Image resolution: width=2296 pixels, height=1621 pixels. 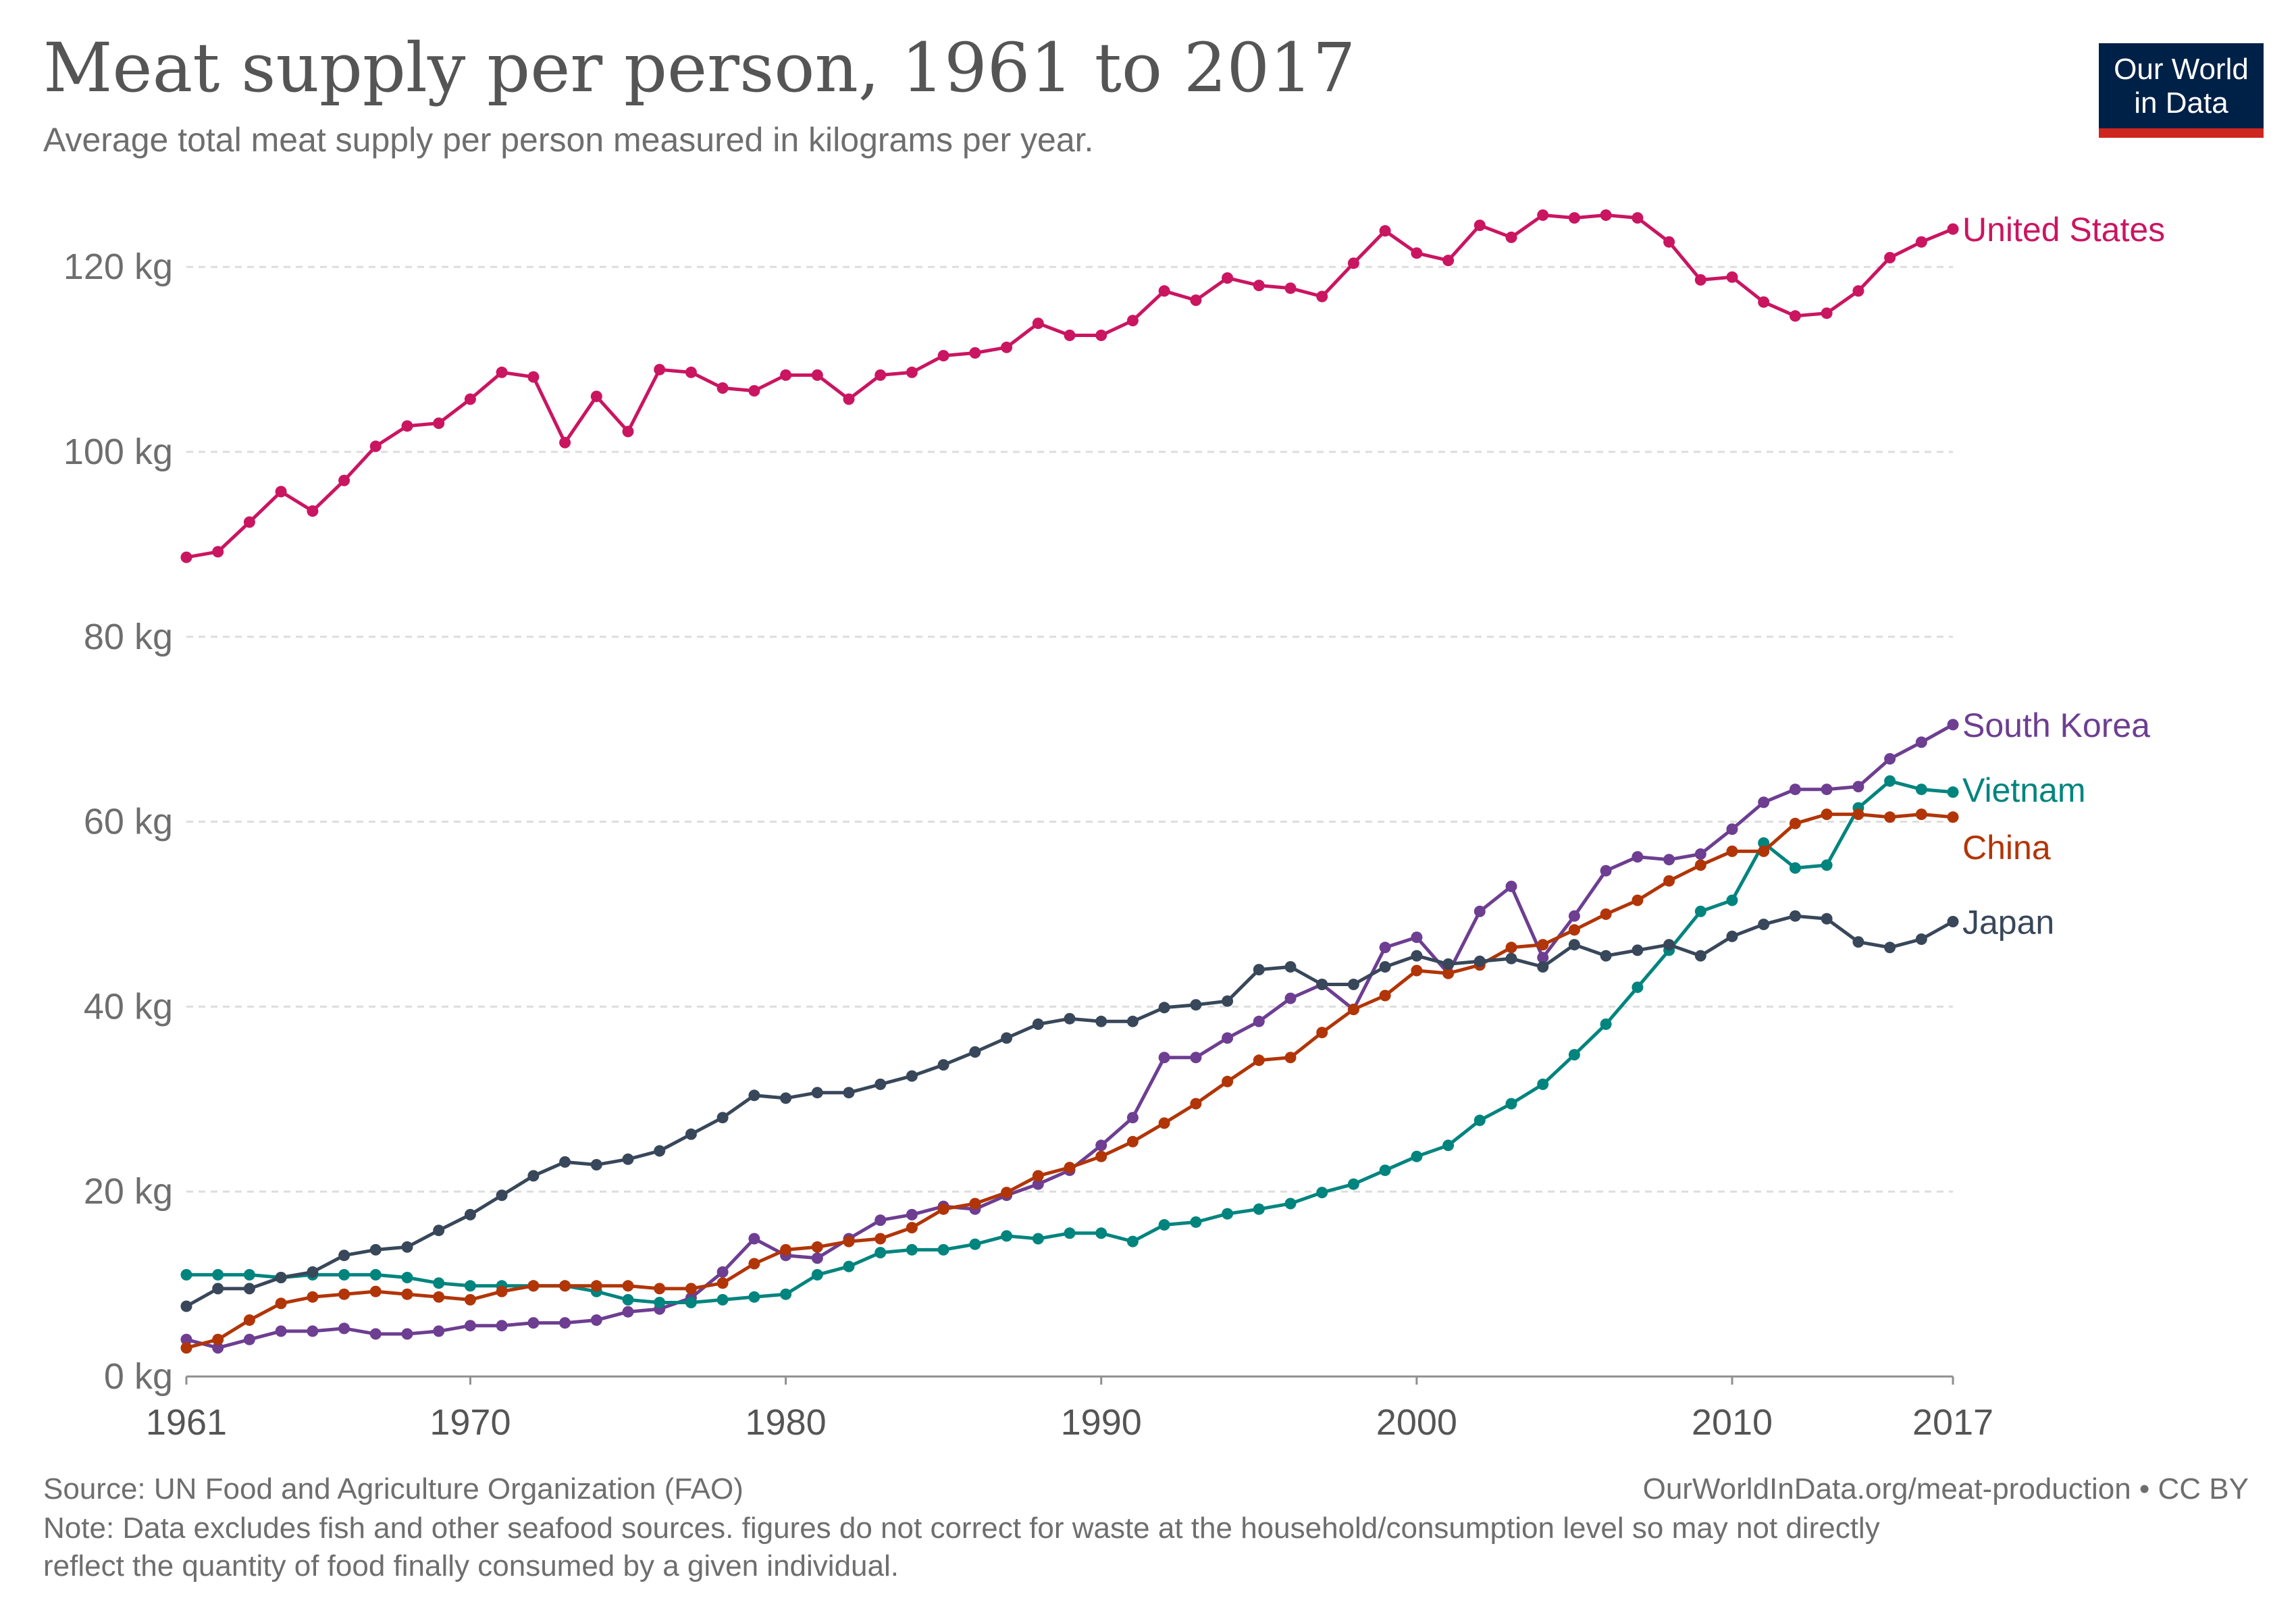 I want to click on series-label-china: China, so click(x=2006, y=848).